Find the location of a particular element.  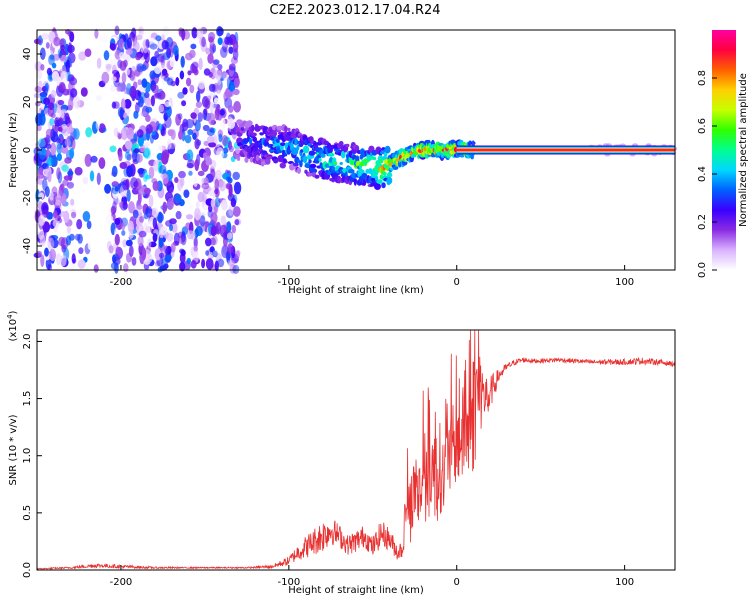

spectrogram-x-tick-label: -100 is located at coordinates (288, 282).